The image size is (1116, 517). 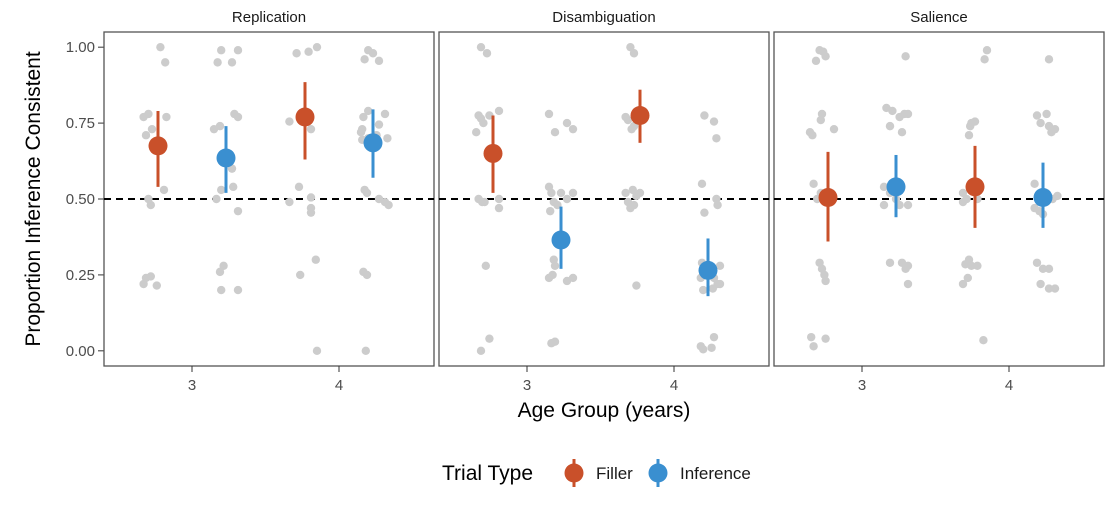 What do you see at coordinates (715, 473) in the screenshot?
I see `legend-label: Inference` at bounding box center [715, 473].